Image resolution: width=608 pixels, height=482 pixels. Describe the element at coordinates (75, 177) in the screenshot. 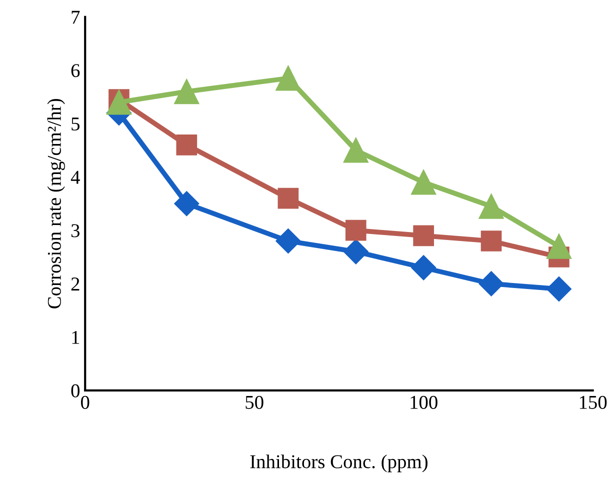

I see `y-tick-label: 4` at that location.